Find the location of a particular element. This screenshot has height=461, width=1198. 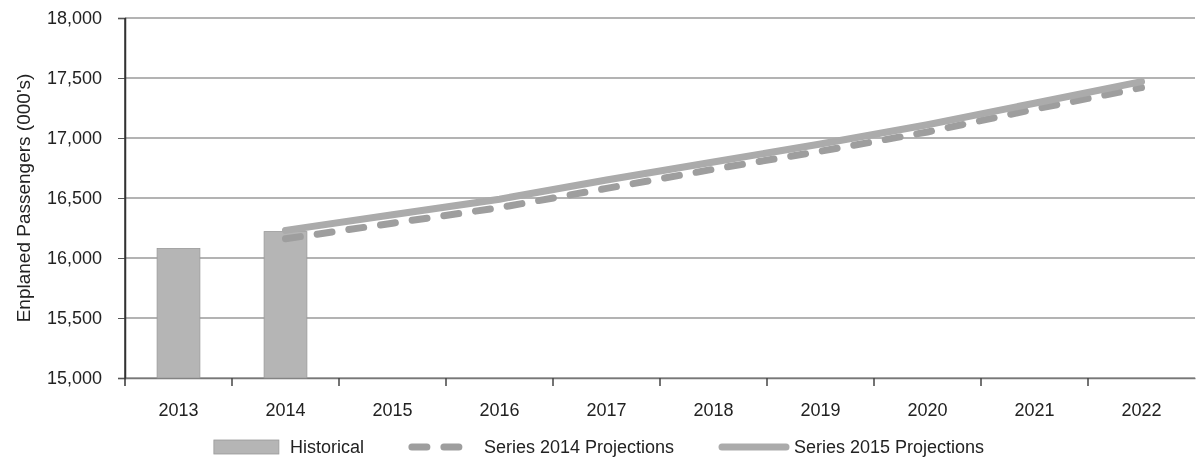

x-tick-label: 2013 is located at coordinates (178, 409).